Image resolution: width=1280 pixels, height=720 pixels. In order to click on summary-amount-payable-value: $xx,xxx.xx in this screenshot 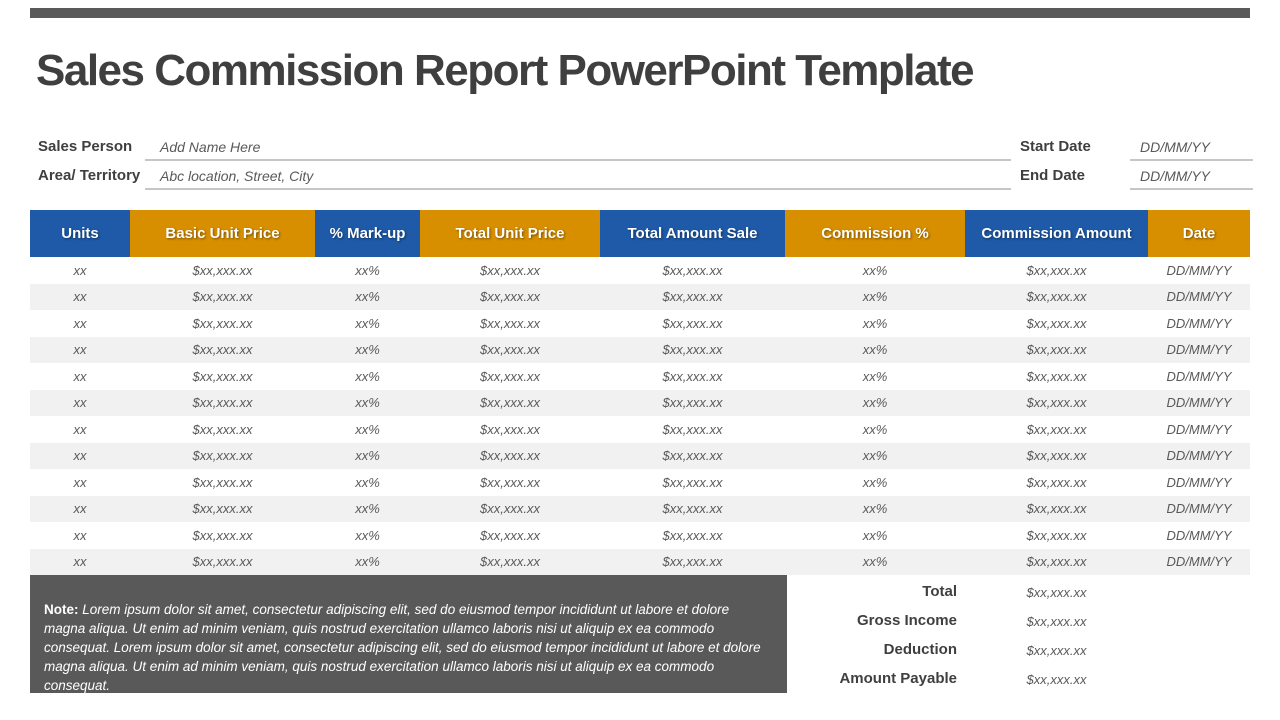, I will do `click(1056, 679)`.